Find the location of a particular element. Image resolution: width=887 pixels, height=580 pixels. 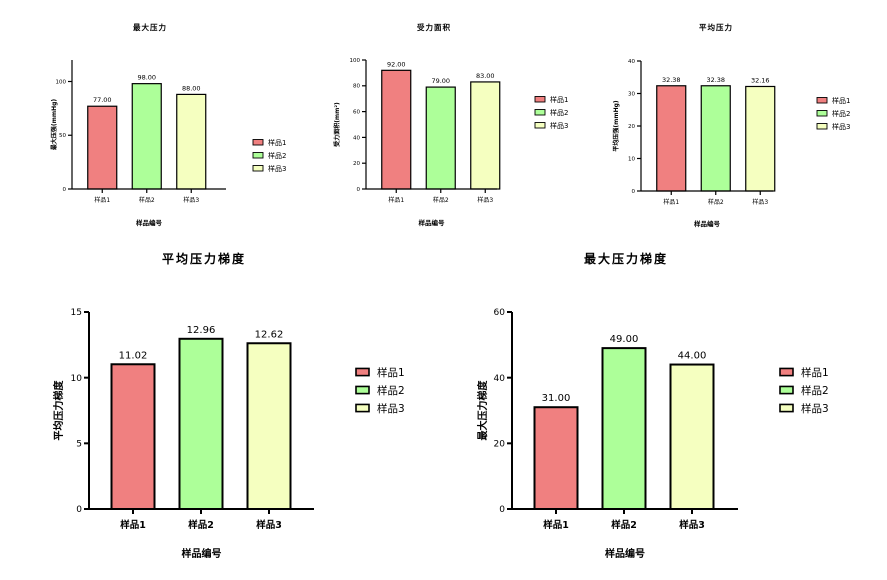

y-tick-label: 50 is located at coordinates (62, 136).